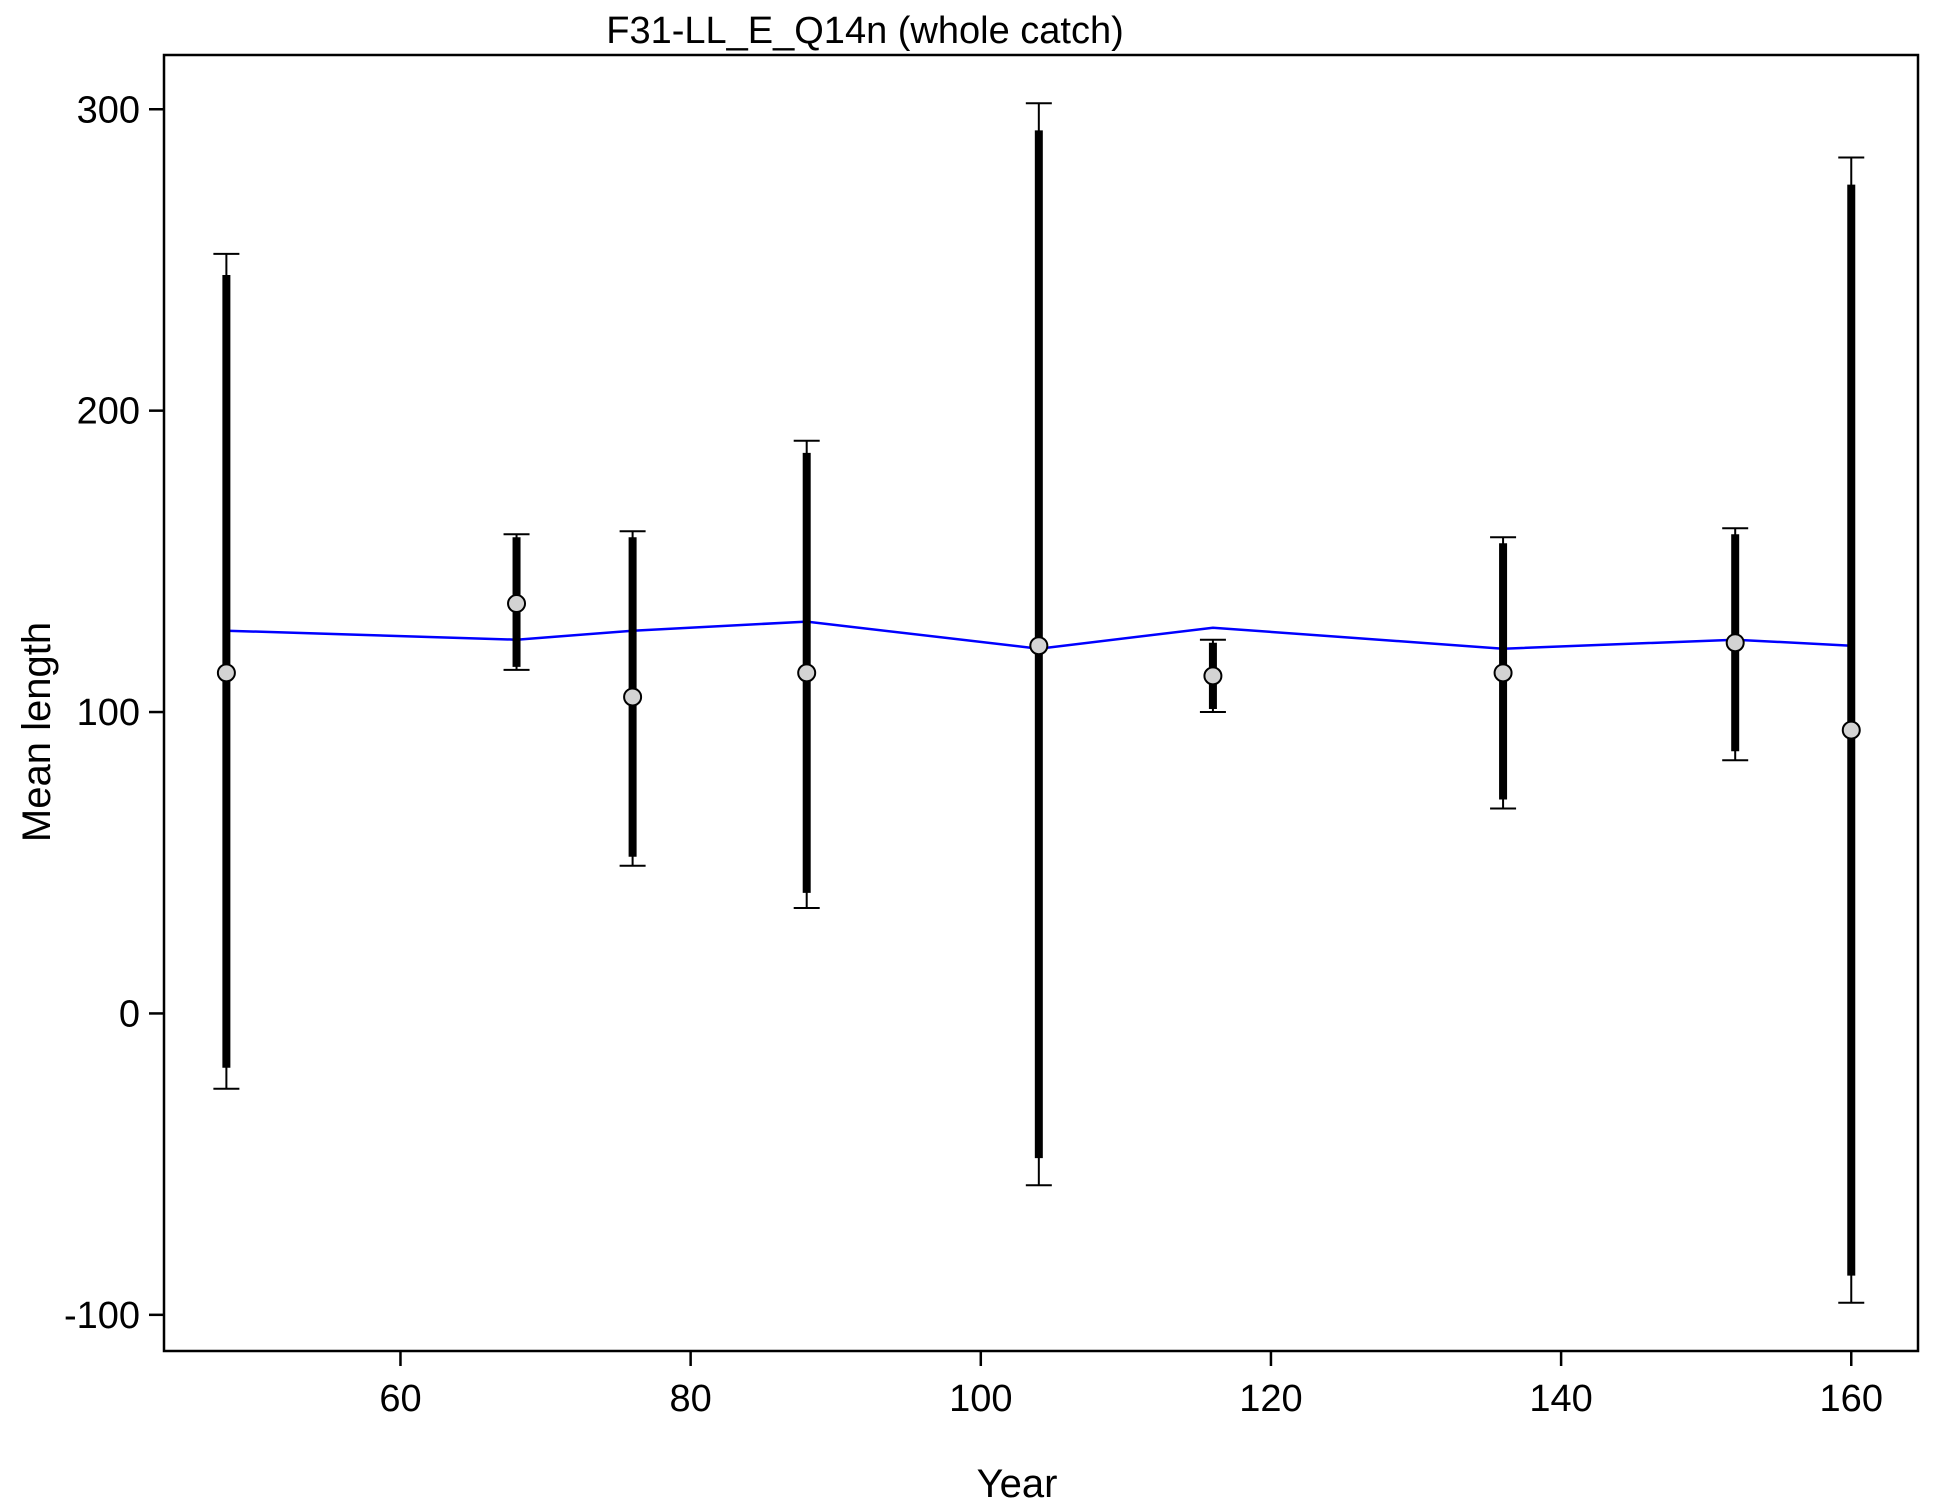 The height and width of the screenshot is (1500, 1950). I want to click on chart-title: F31-LL_E_Q14n (whole catch), so click(865, 31).